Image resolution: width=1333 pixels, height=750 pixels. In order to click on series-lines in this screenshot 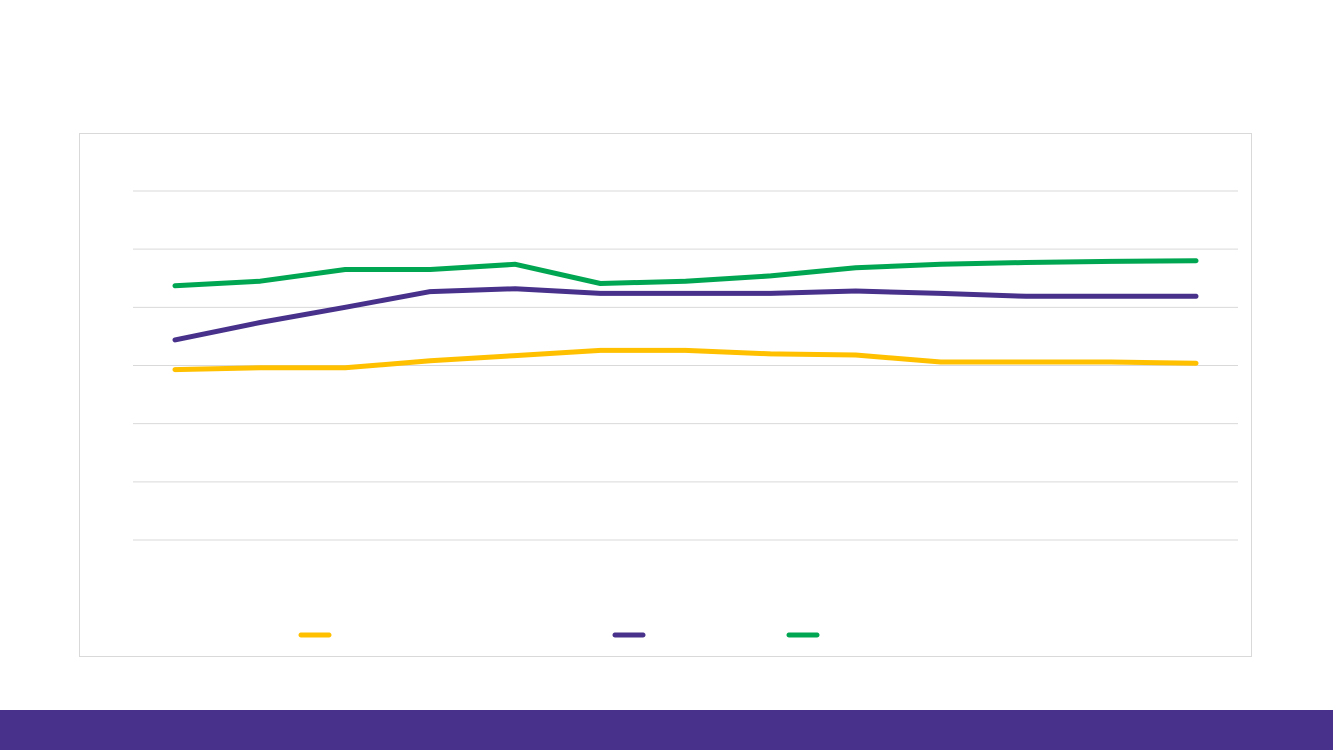, I will do `click(685, 315)`.